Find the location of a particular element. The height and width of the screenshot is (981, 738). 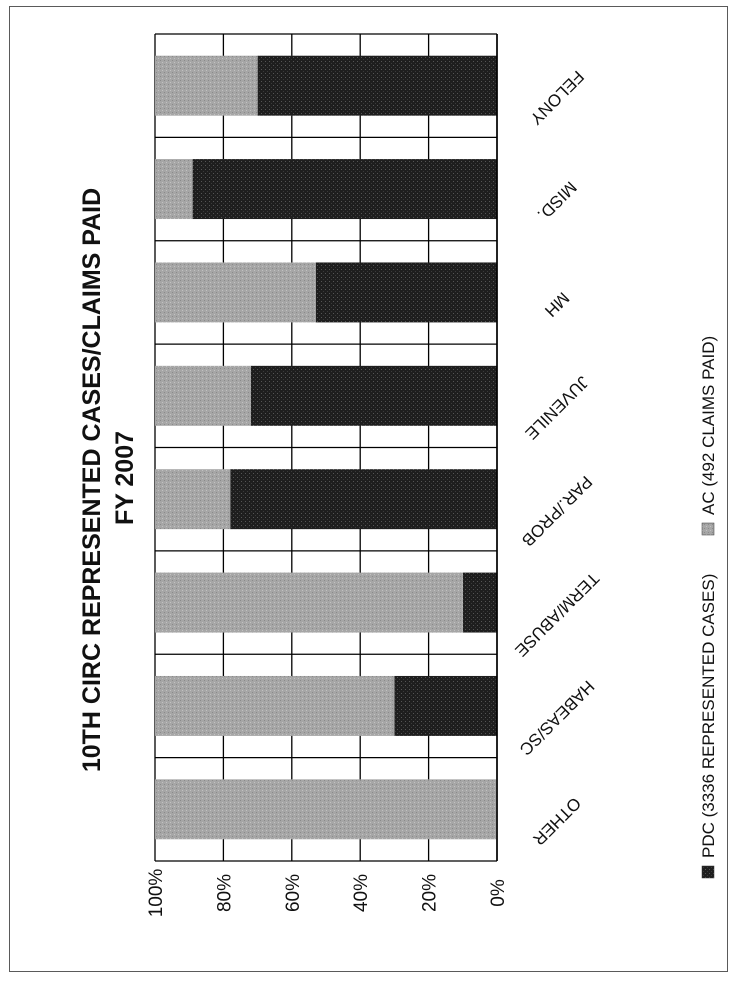

bar-juvenile-pdc is located at coordinates (373, 395).